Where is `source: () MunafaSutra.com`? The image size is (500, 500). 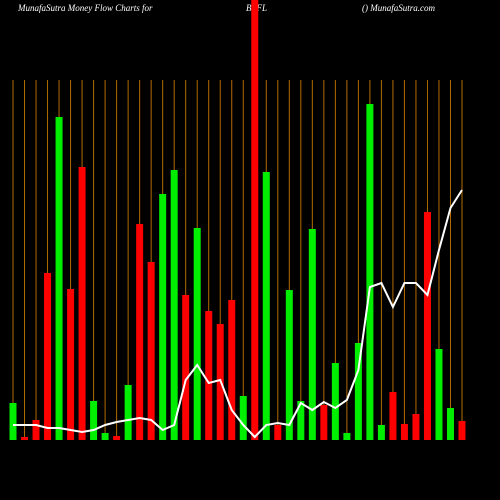 source: () MunafaSutra.com is located at coordinates (398, 8).